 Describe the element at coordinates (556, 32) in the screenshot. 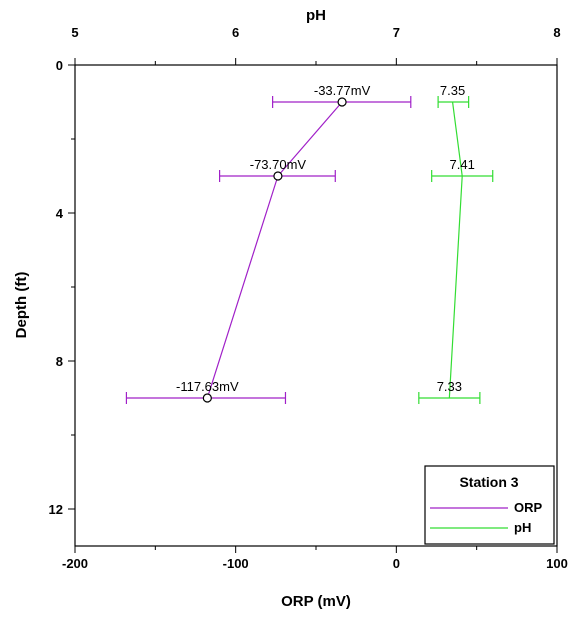

I see `x-top-tick-label: 8` at that location.